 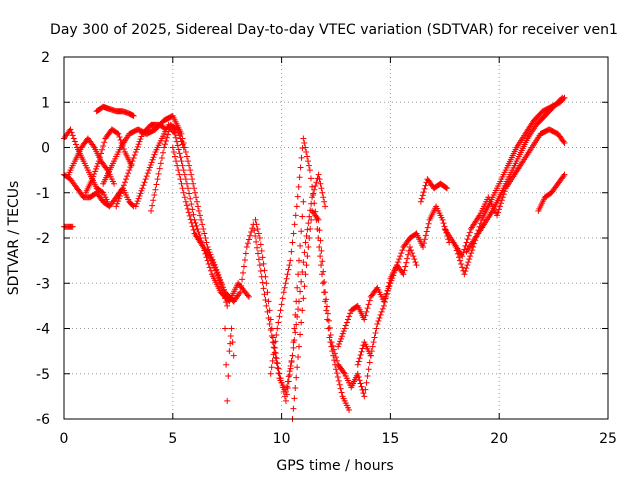 I want to click on y-tick-label: 2, so click(x=45, y=58).